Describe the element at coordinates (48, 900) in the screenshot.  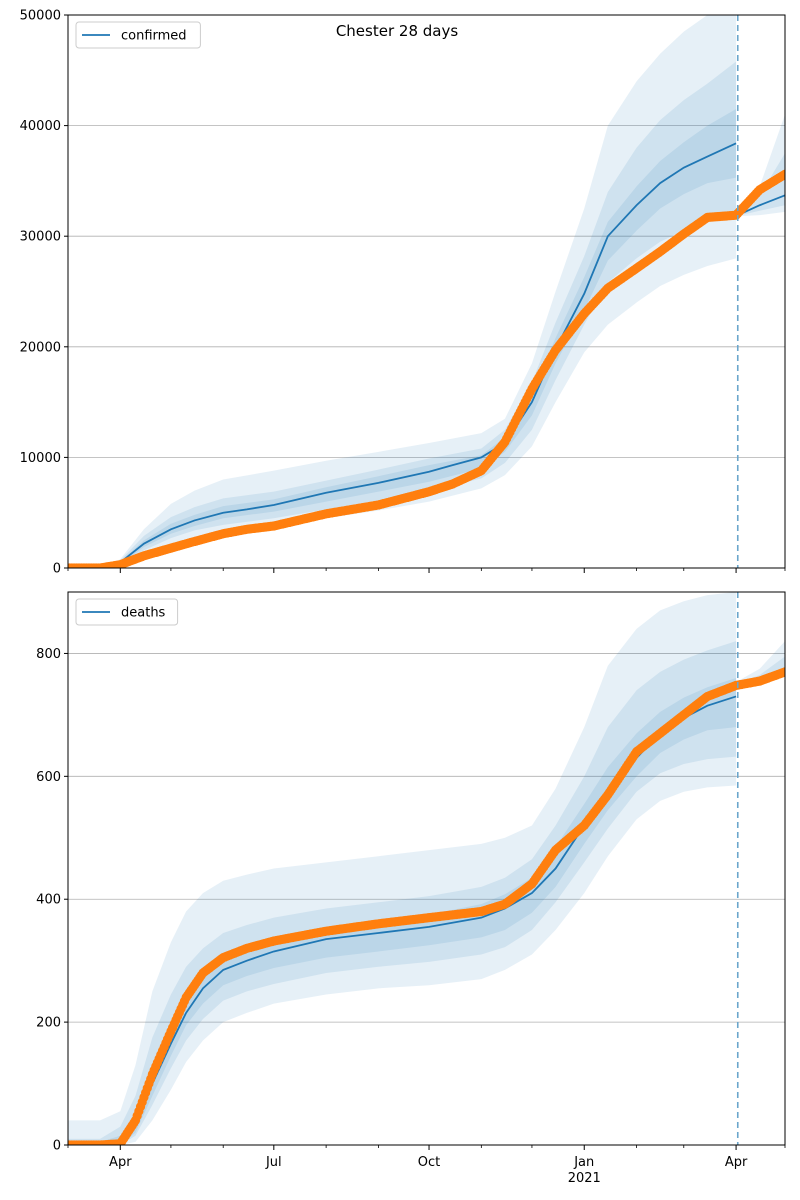
I see `y-tick-label: 400` at that location.